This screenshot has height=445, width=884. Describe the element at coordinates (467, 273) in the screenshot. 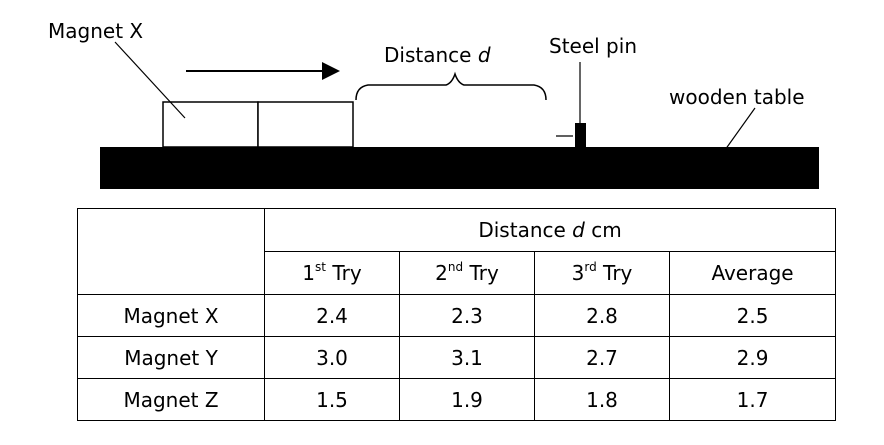

I see `column-header-try-2: 2nd Try` at that location.